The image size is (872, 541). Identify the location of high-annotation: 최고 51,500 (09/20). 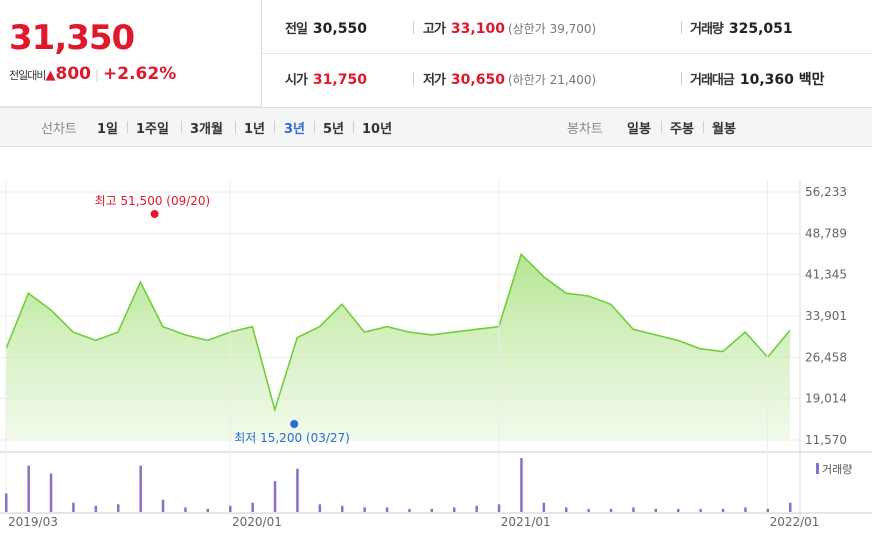
(153, 201).